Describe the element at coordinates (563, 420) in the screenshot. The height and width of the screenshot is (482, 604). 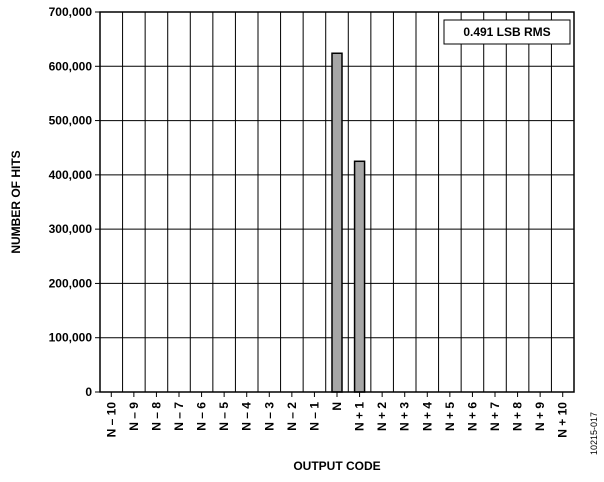
I see `x-tick-label: N + 10` at that location.